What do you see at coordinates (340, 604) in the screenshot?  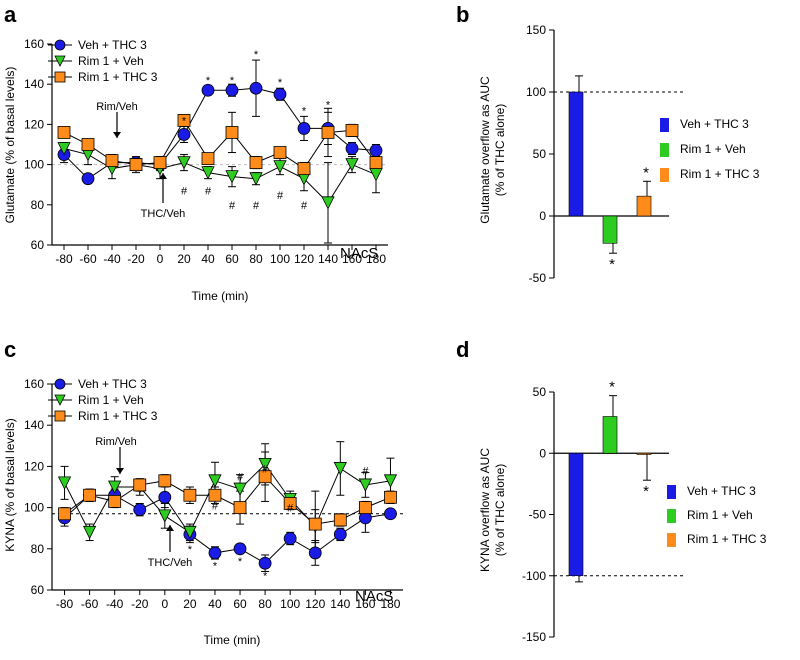 I see `x-tick-label: 140` at bounding box center [340, 604].